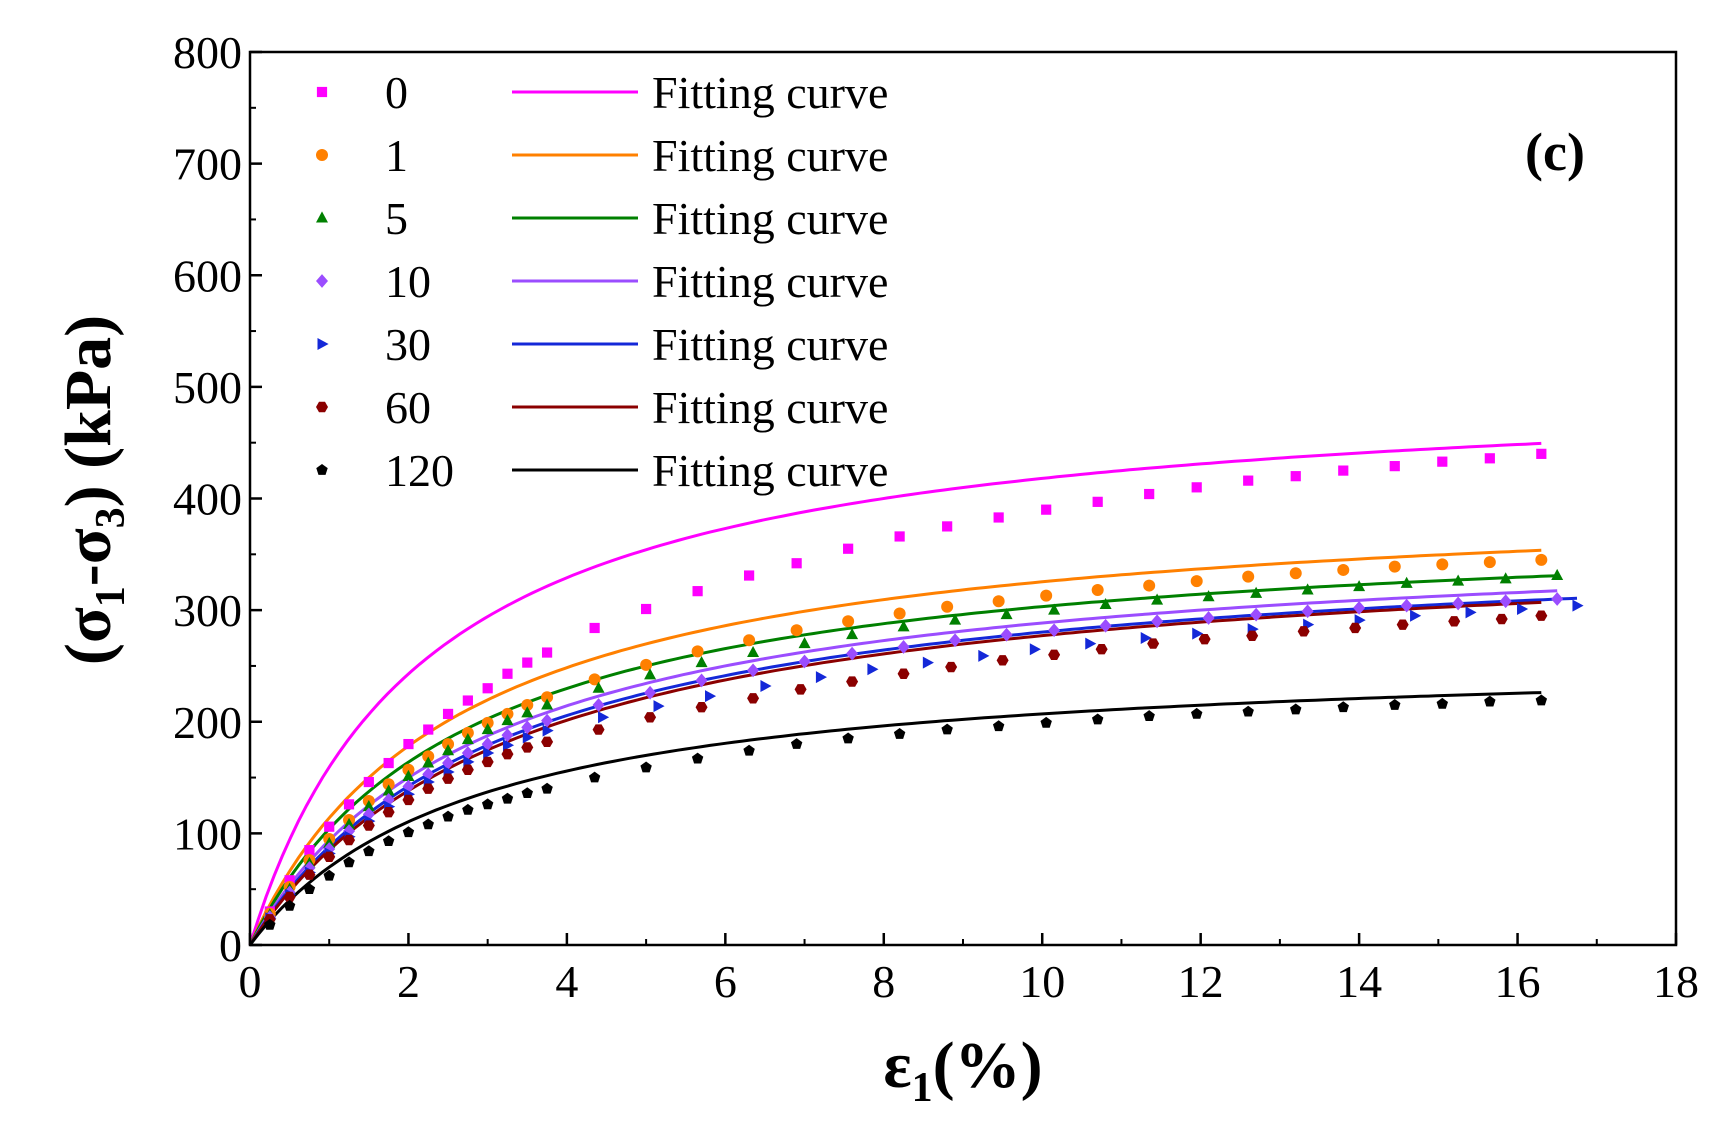  Describe the element at coordinates (396, 155) in the screenshot. I see `legend-label: 1` at that location.